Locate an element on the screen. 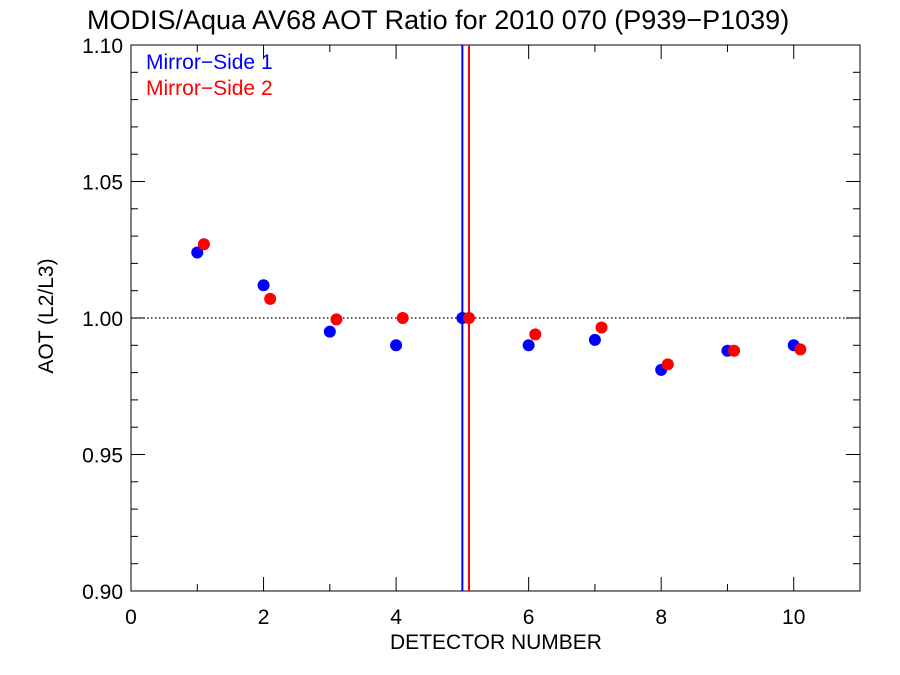 This screenshot has height=675, width=900. x-tick-label: 0 is located at coordinates (131, 617).